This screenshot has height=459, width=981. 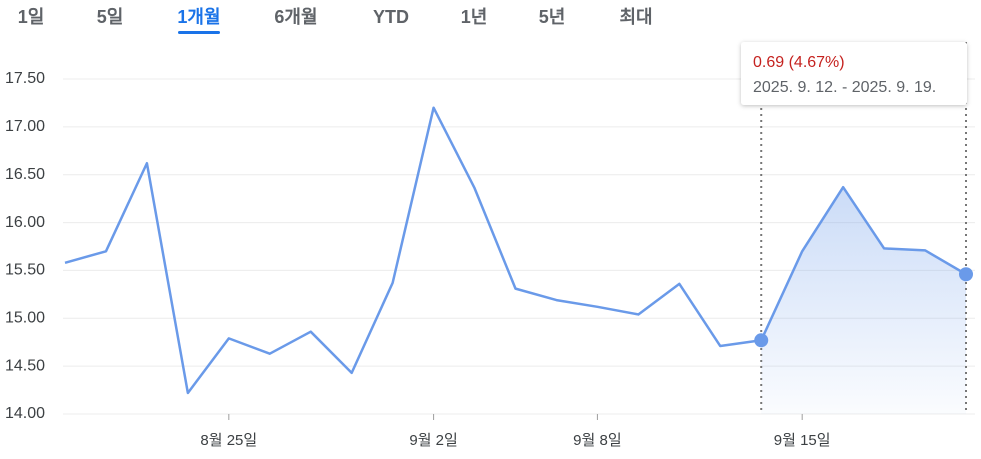 I want to click on x-tick-label: 9월 2일, so click(x=433, y=440).